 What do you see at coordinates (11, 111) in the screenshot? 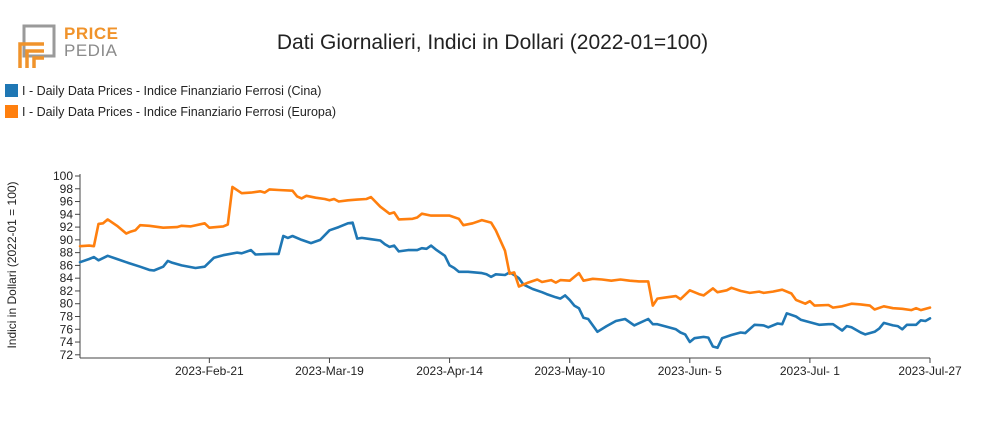
I see `legend-swatch-europa` at bounding box center [11, 111].